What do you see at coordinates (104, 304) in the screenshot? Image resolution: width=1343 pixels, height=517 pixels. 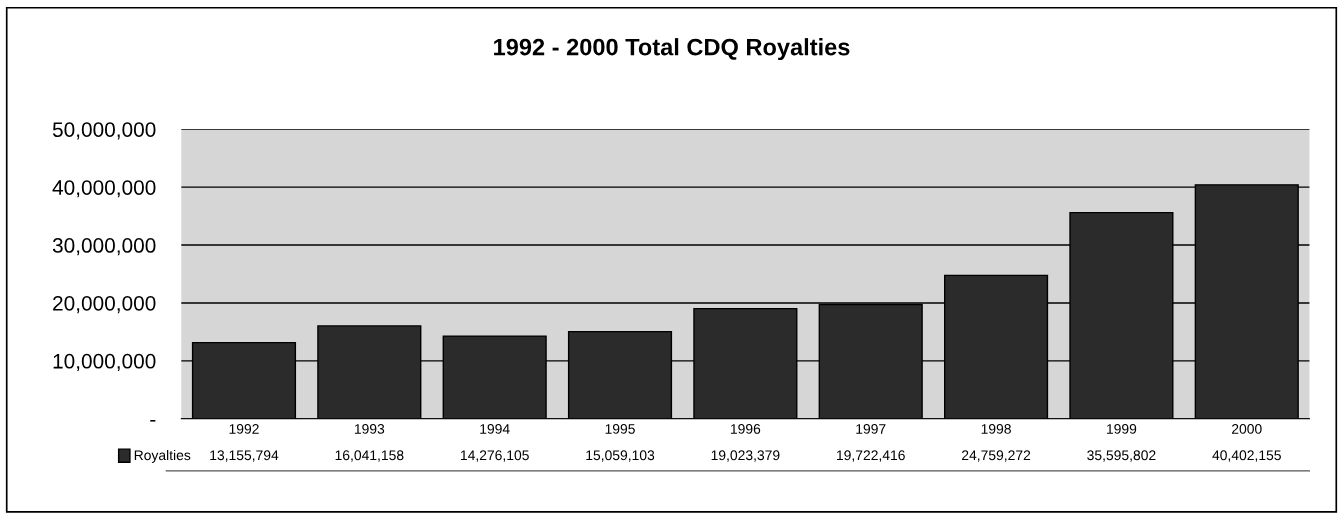 I see `y-tick-label: 20,000,000` at bounding box center [104, 304].